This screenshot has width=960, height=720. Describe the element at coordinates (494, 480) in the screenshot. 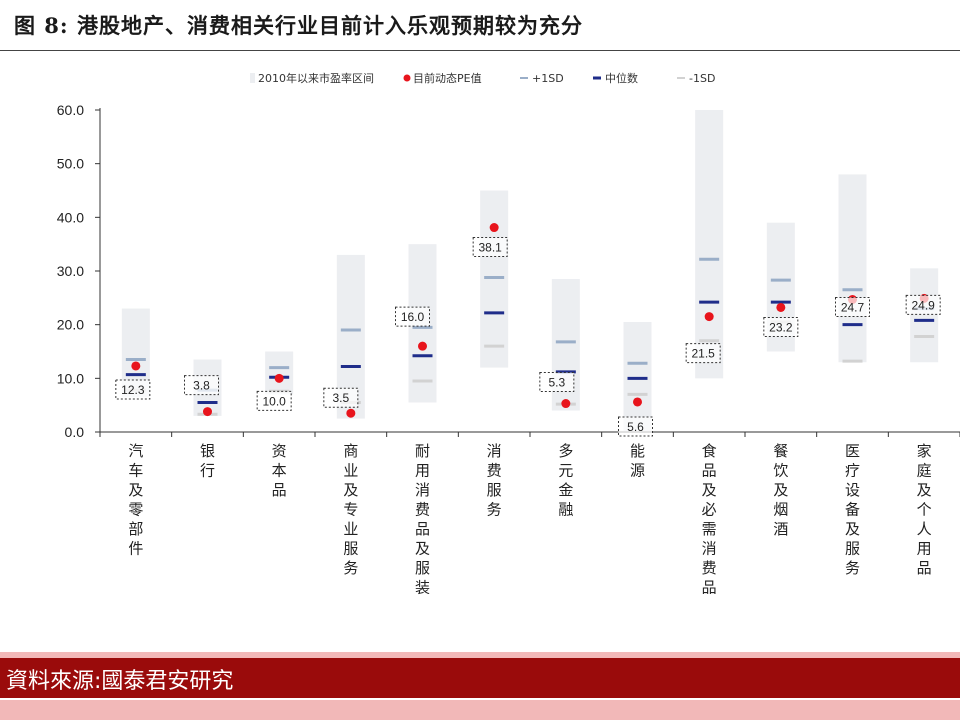

I see `category-label: 消费服务` at that location.